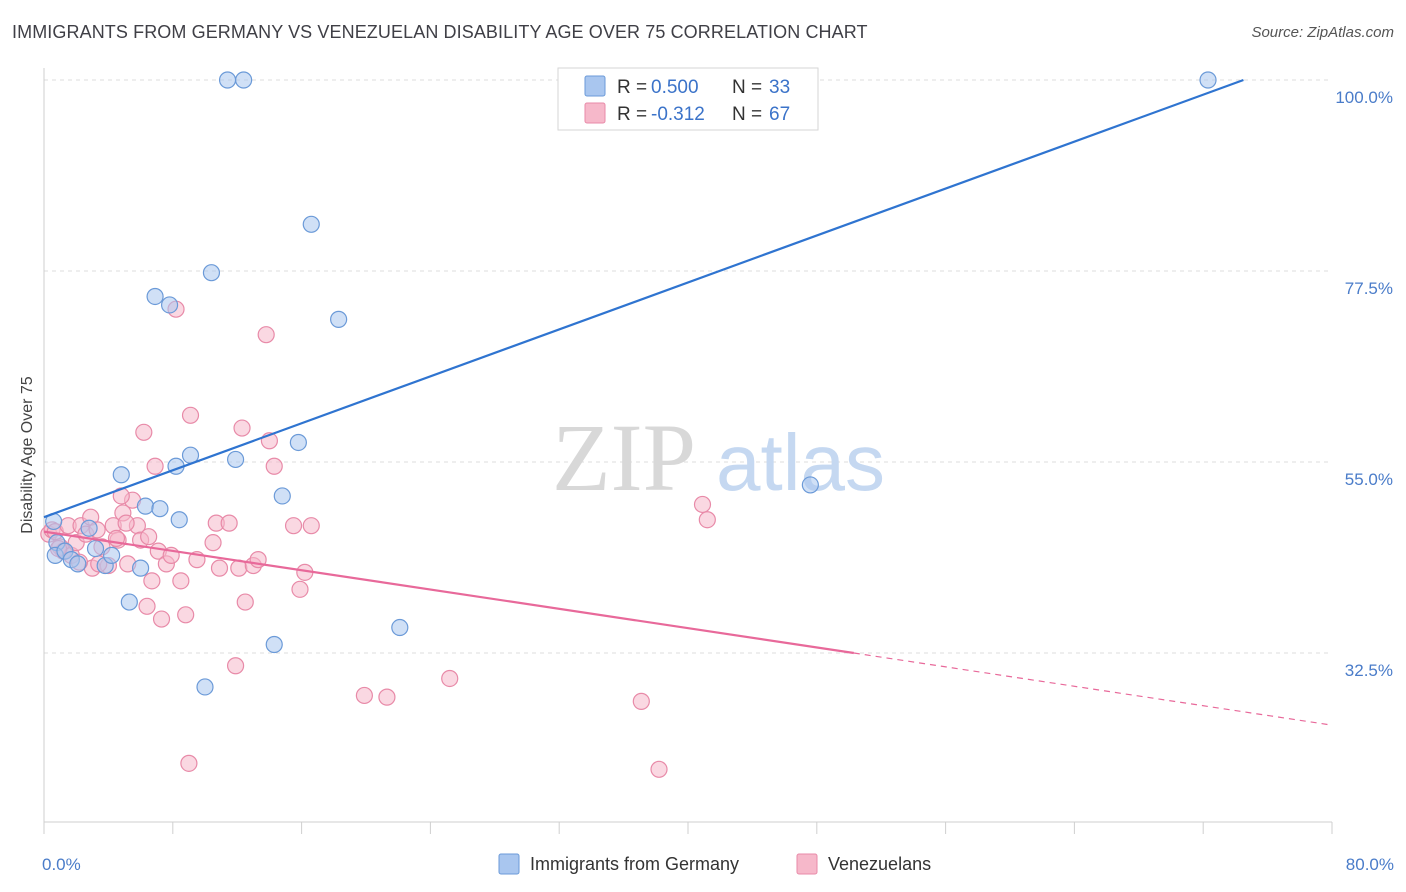 The width and height of the screenshot is (1406, 892). I want to click on watermark-atlas: atlas, so click(800, 462).